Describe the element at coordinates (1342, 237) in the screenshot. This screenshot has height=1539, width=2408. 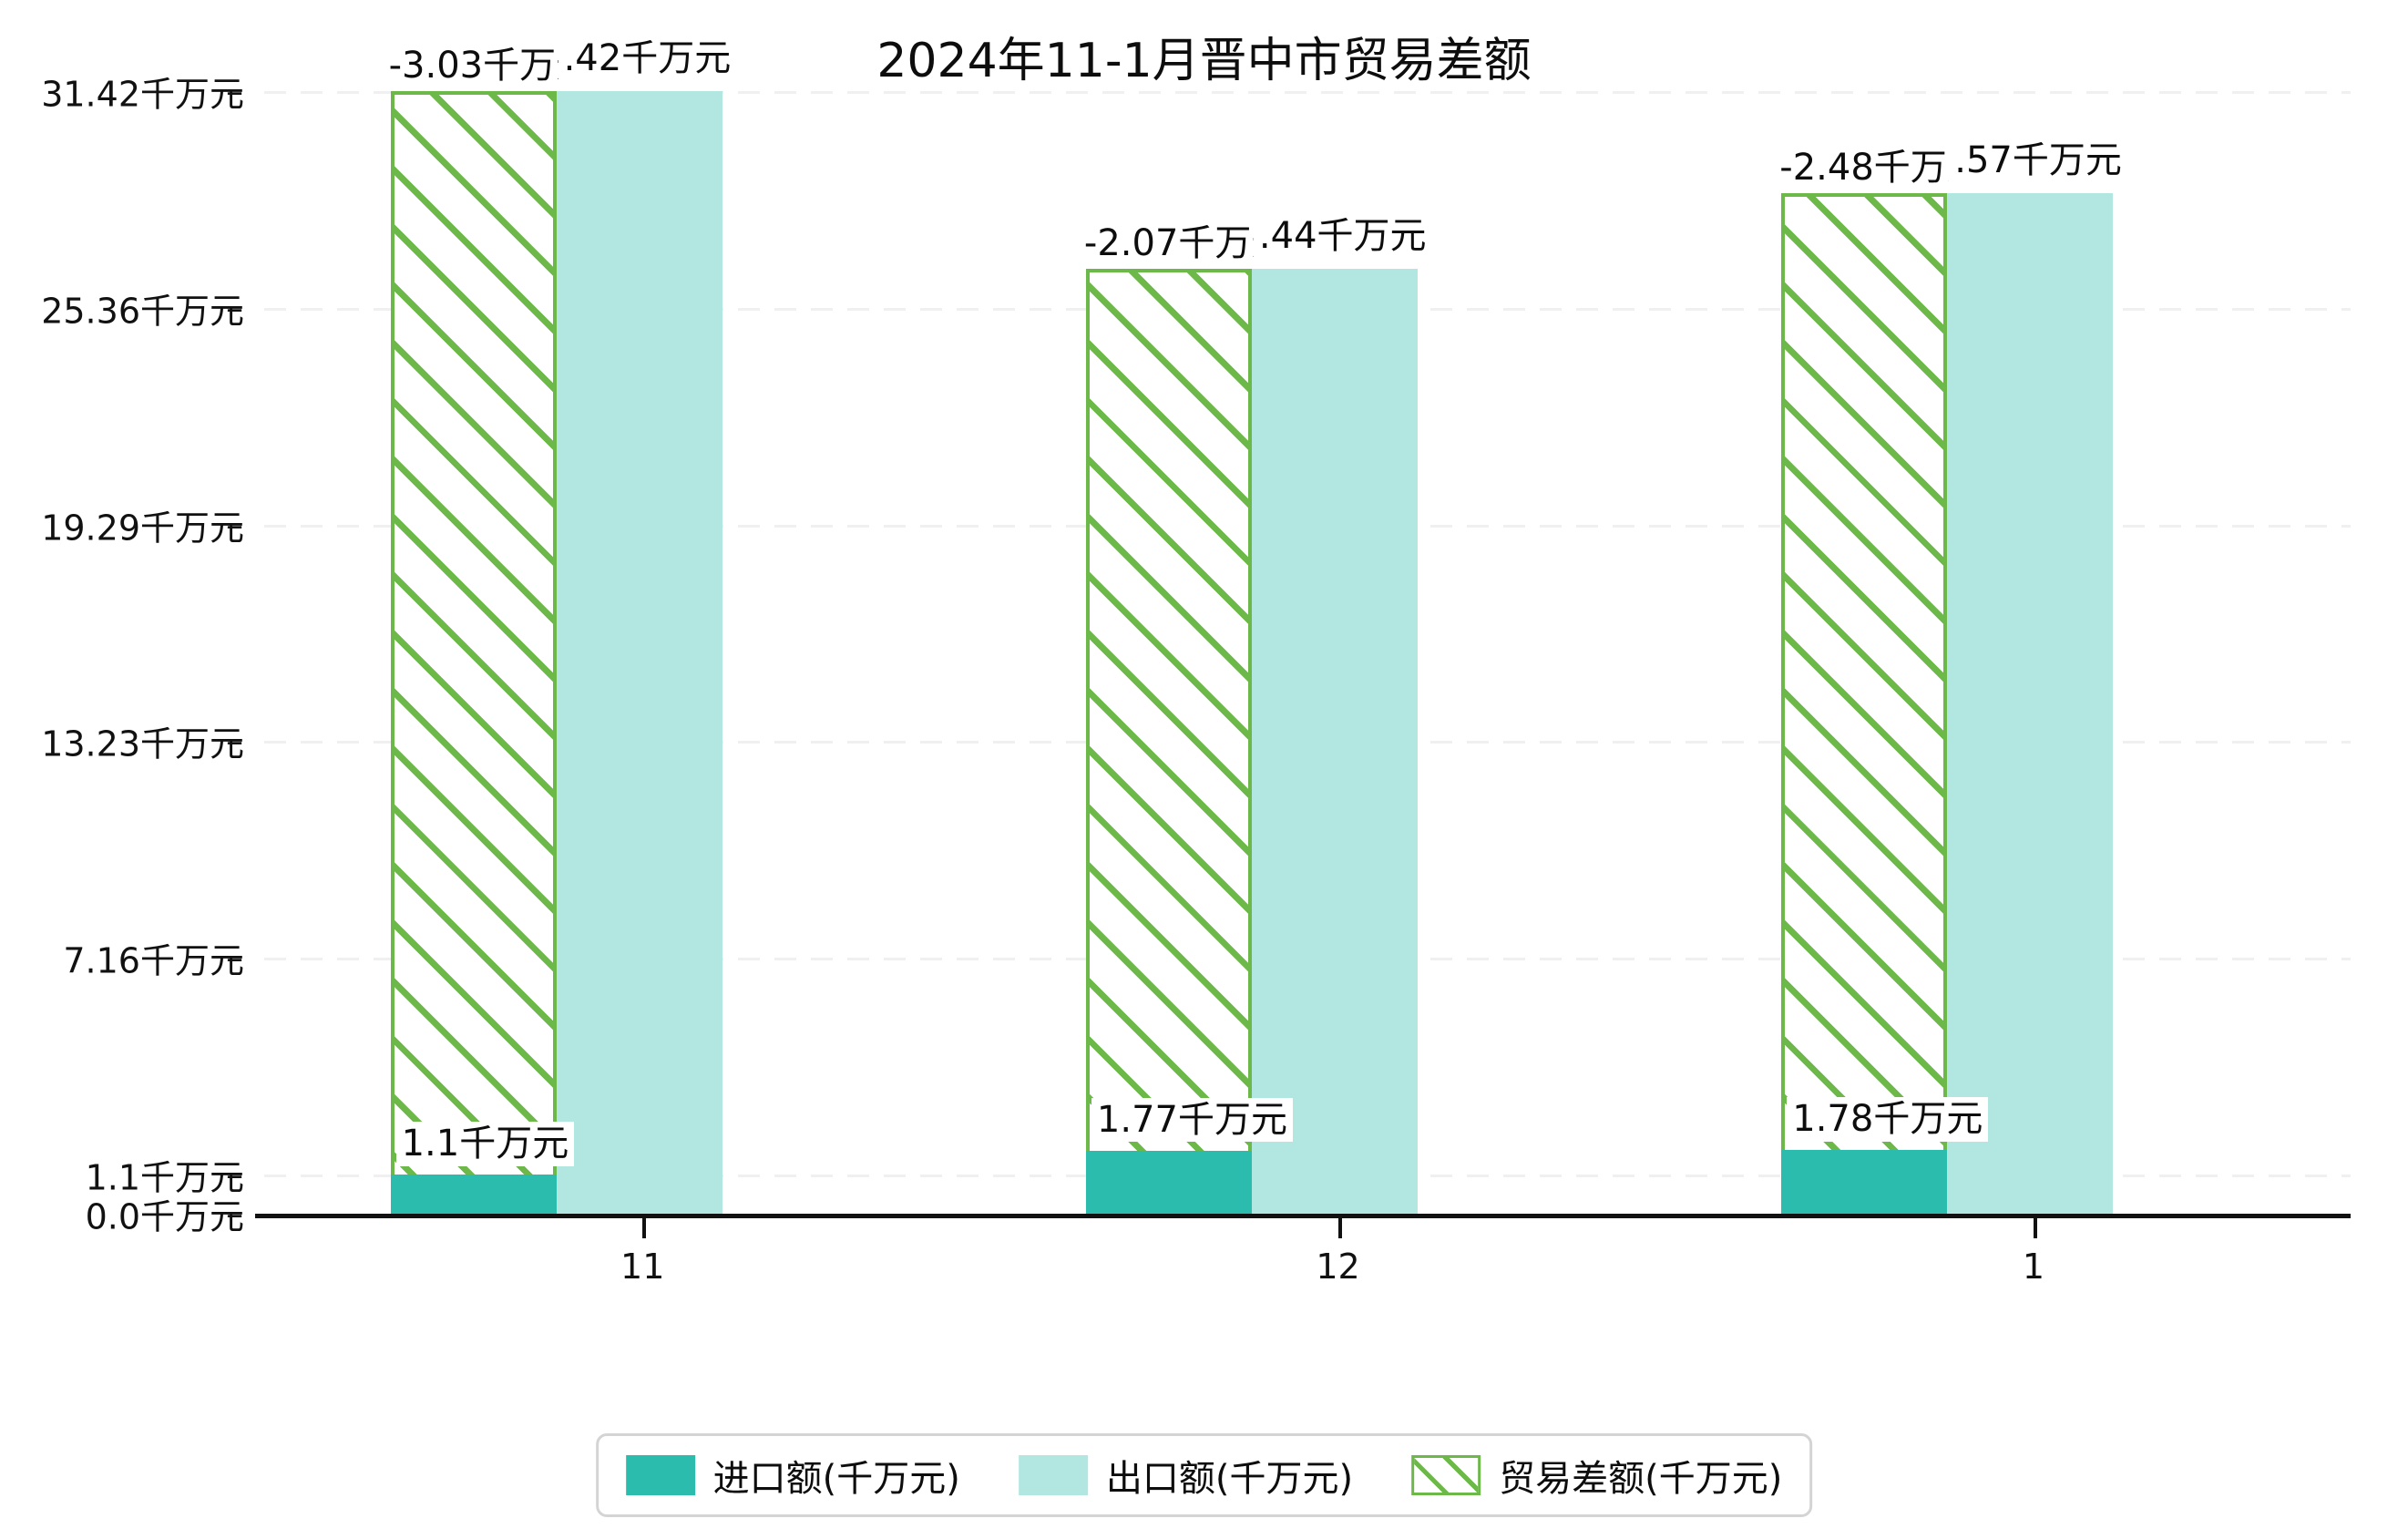
I see `value-label-export: .44千万元` at that location.